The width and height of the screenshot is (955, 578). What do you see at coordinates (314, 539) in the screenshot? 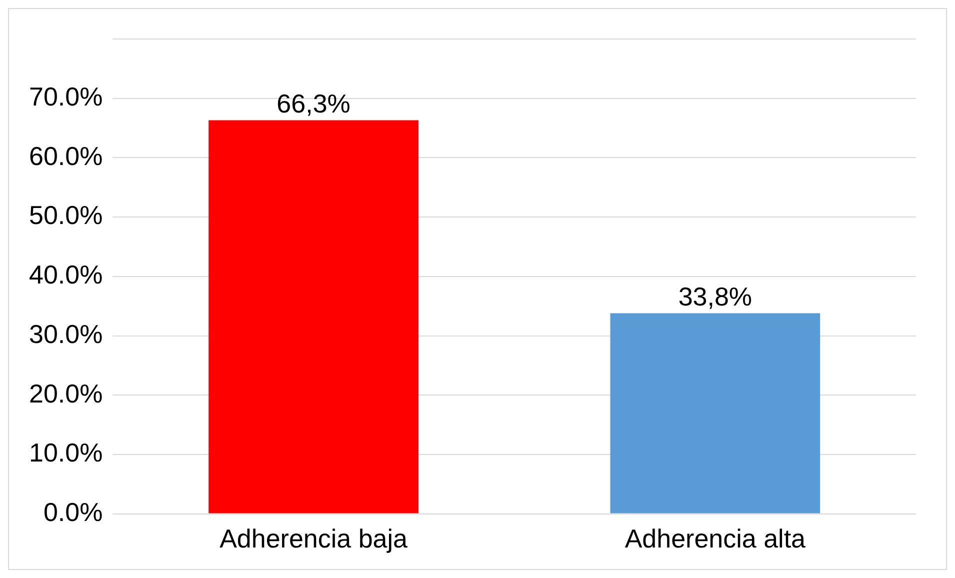
I see `x-tick-label: Adherencia baja` at bounding box center [314, 539].